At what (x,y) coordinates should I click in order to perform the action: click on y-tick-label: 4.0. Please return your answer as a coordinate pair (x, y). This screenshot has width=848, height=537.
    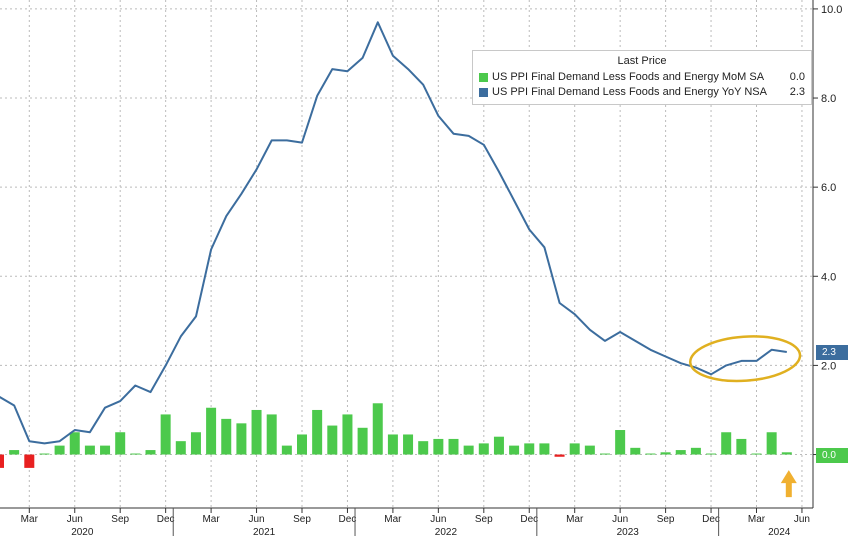
    Looking at the image, I should click on (828, 277).